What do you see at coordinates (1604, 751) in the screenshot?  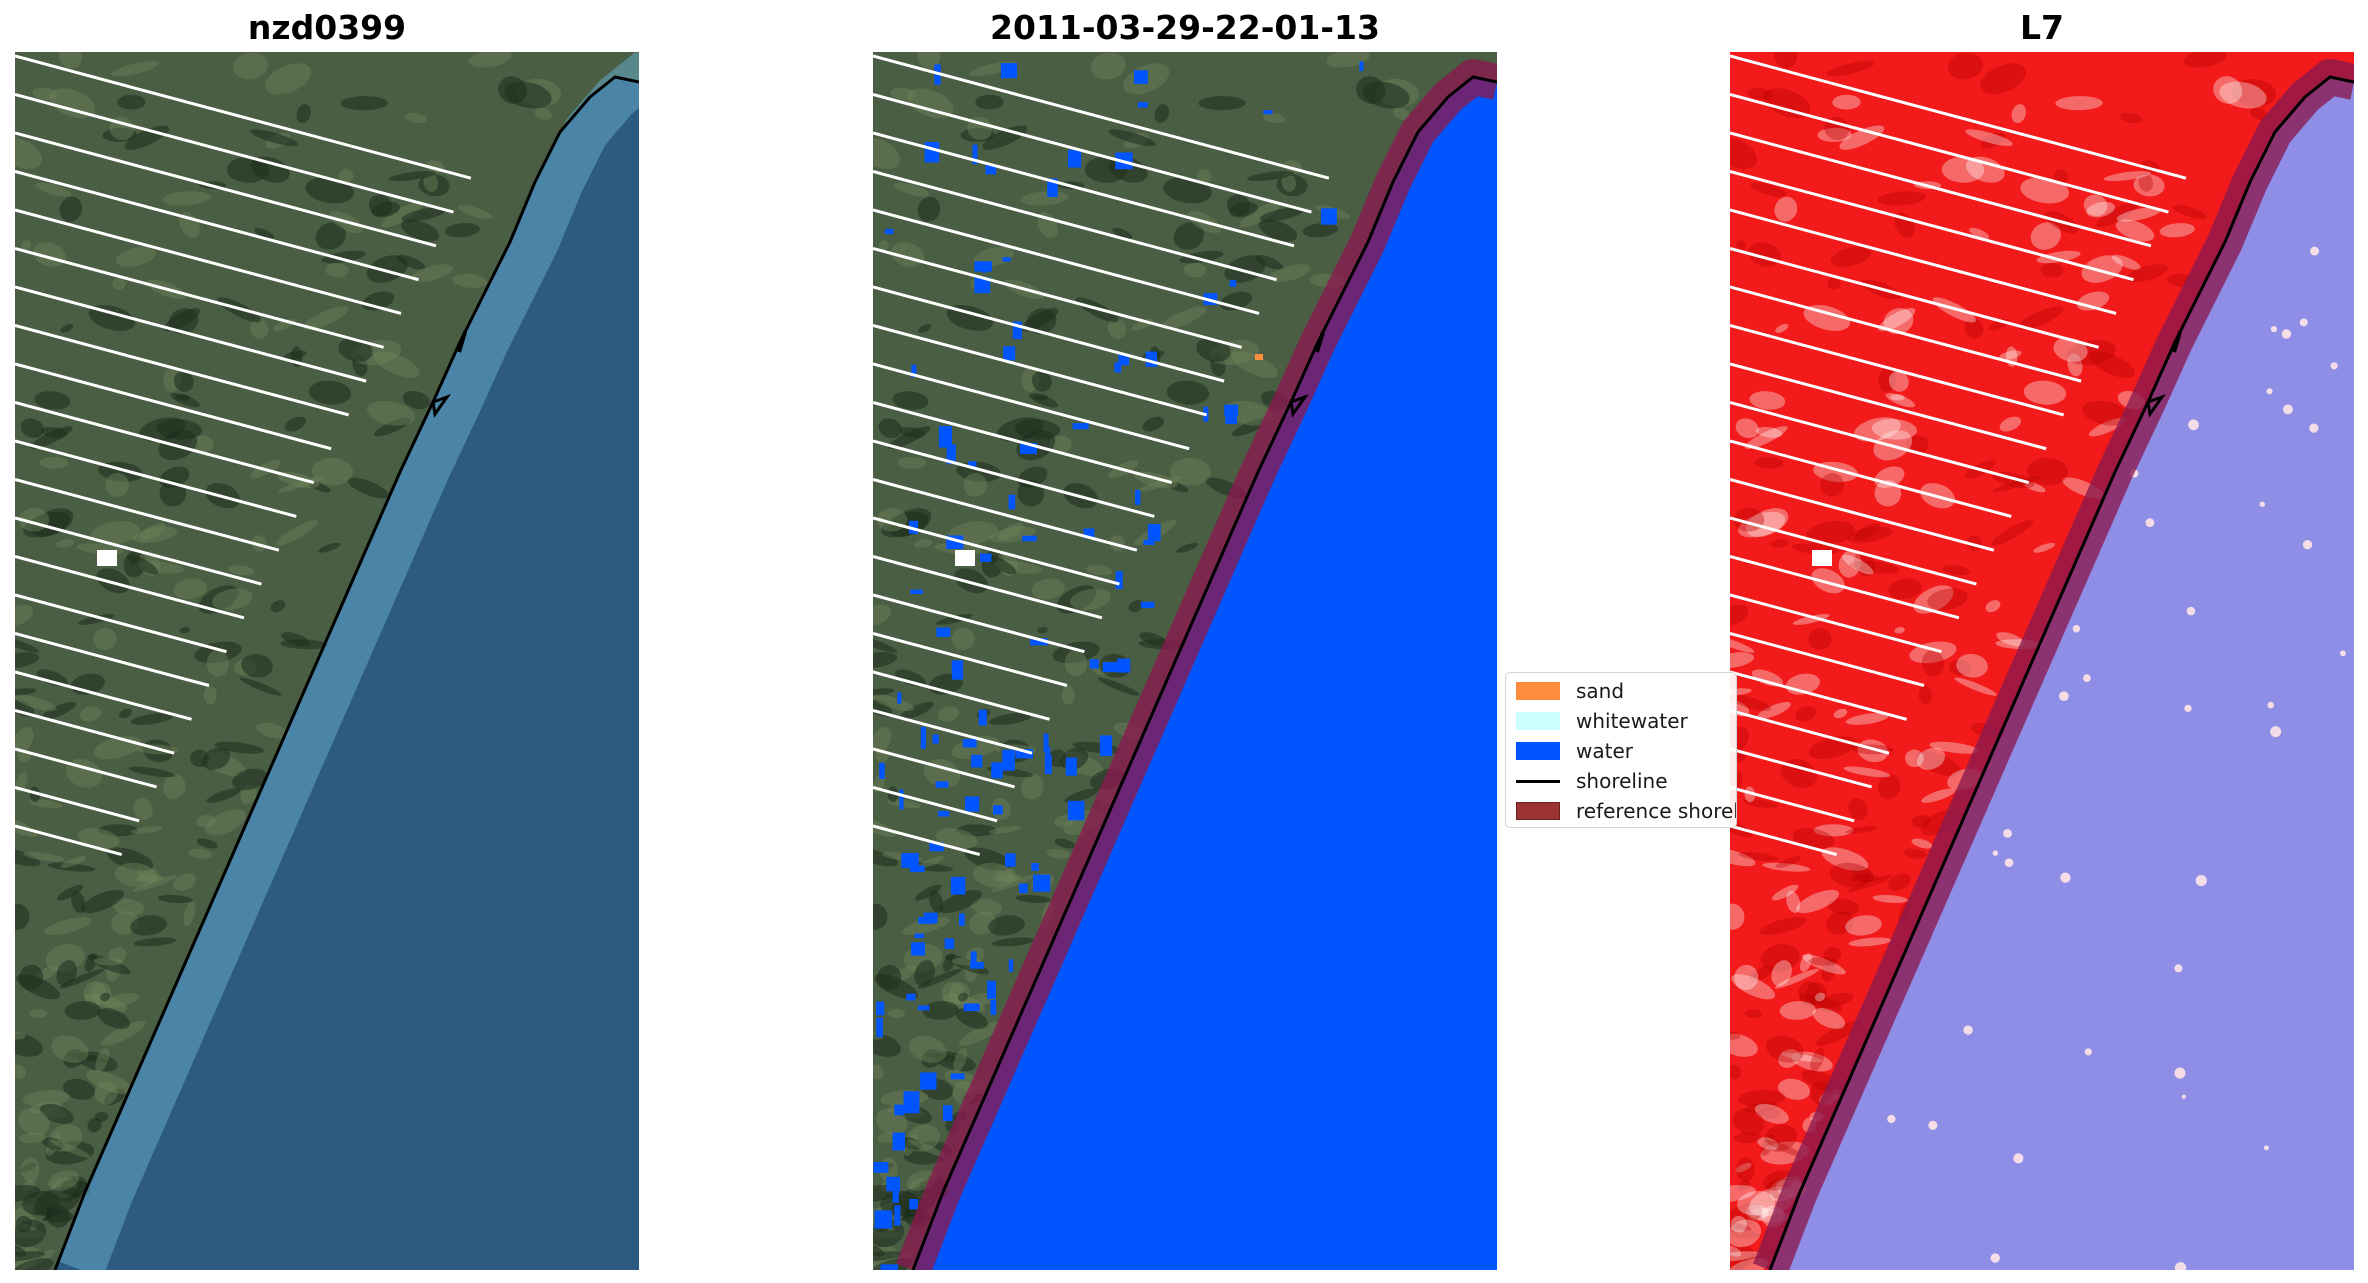 I see `legend-label: water` at bounding box center [1604, 751].